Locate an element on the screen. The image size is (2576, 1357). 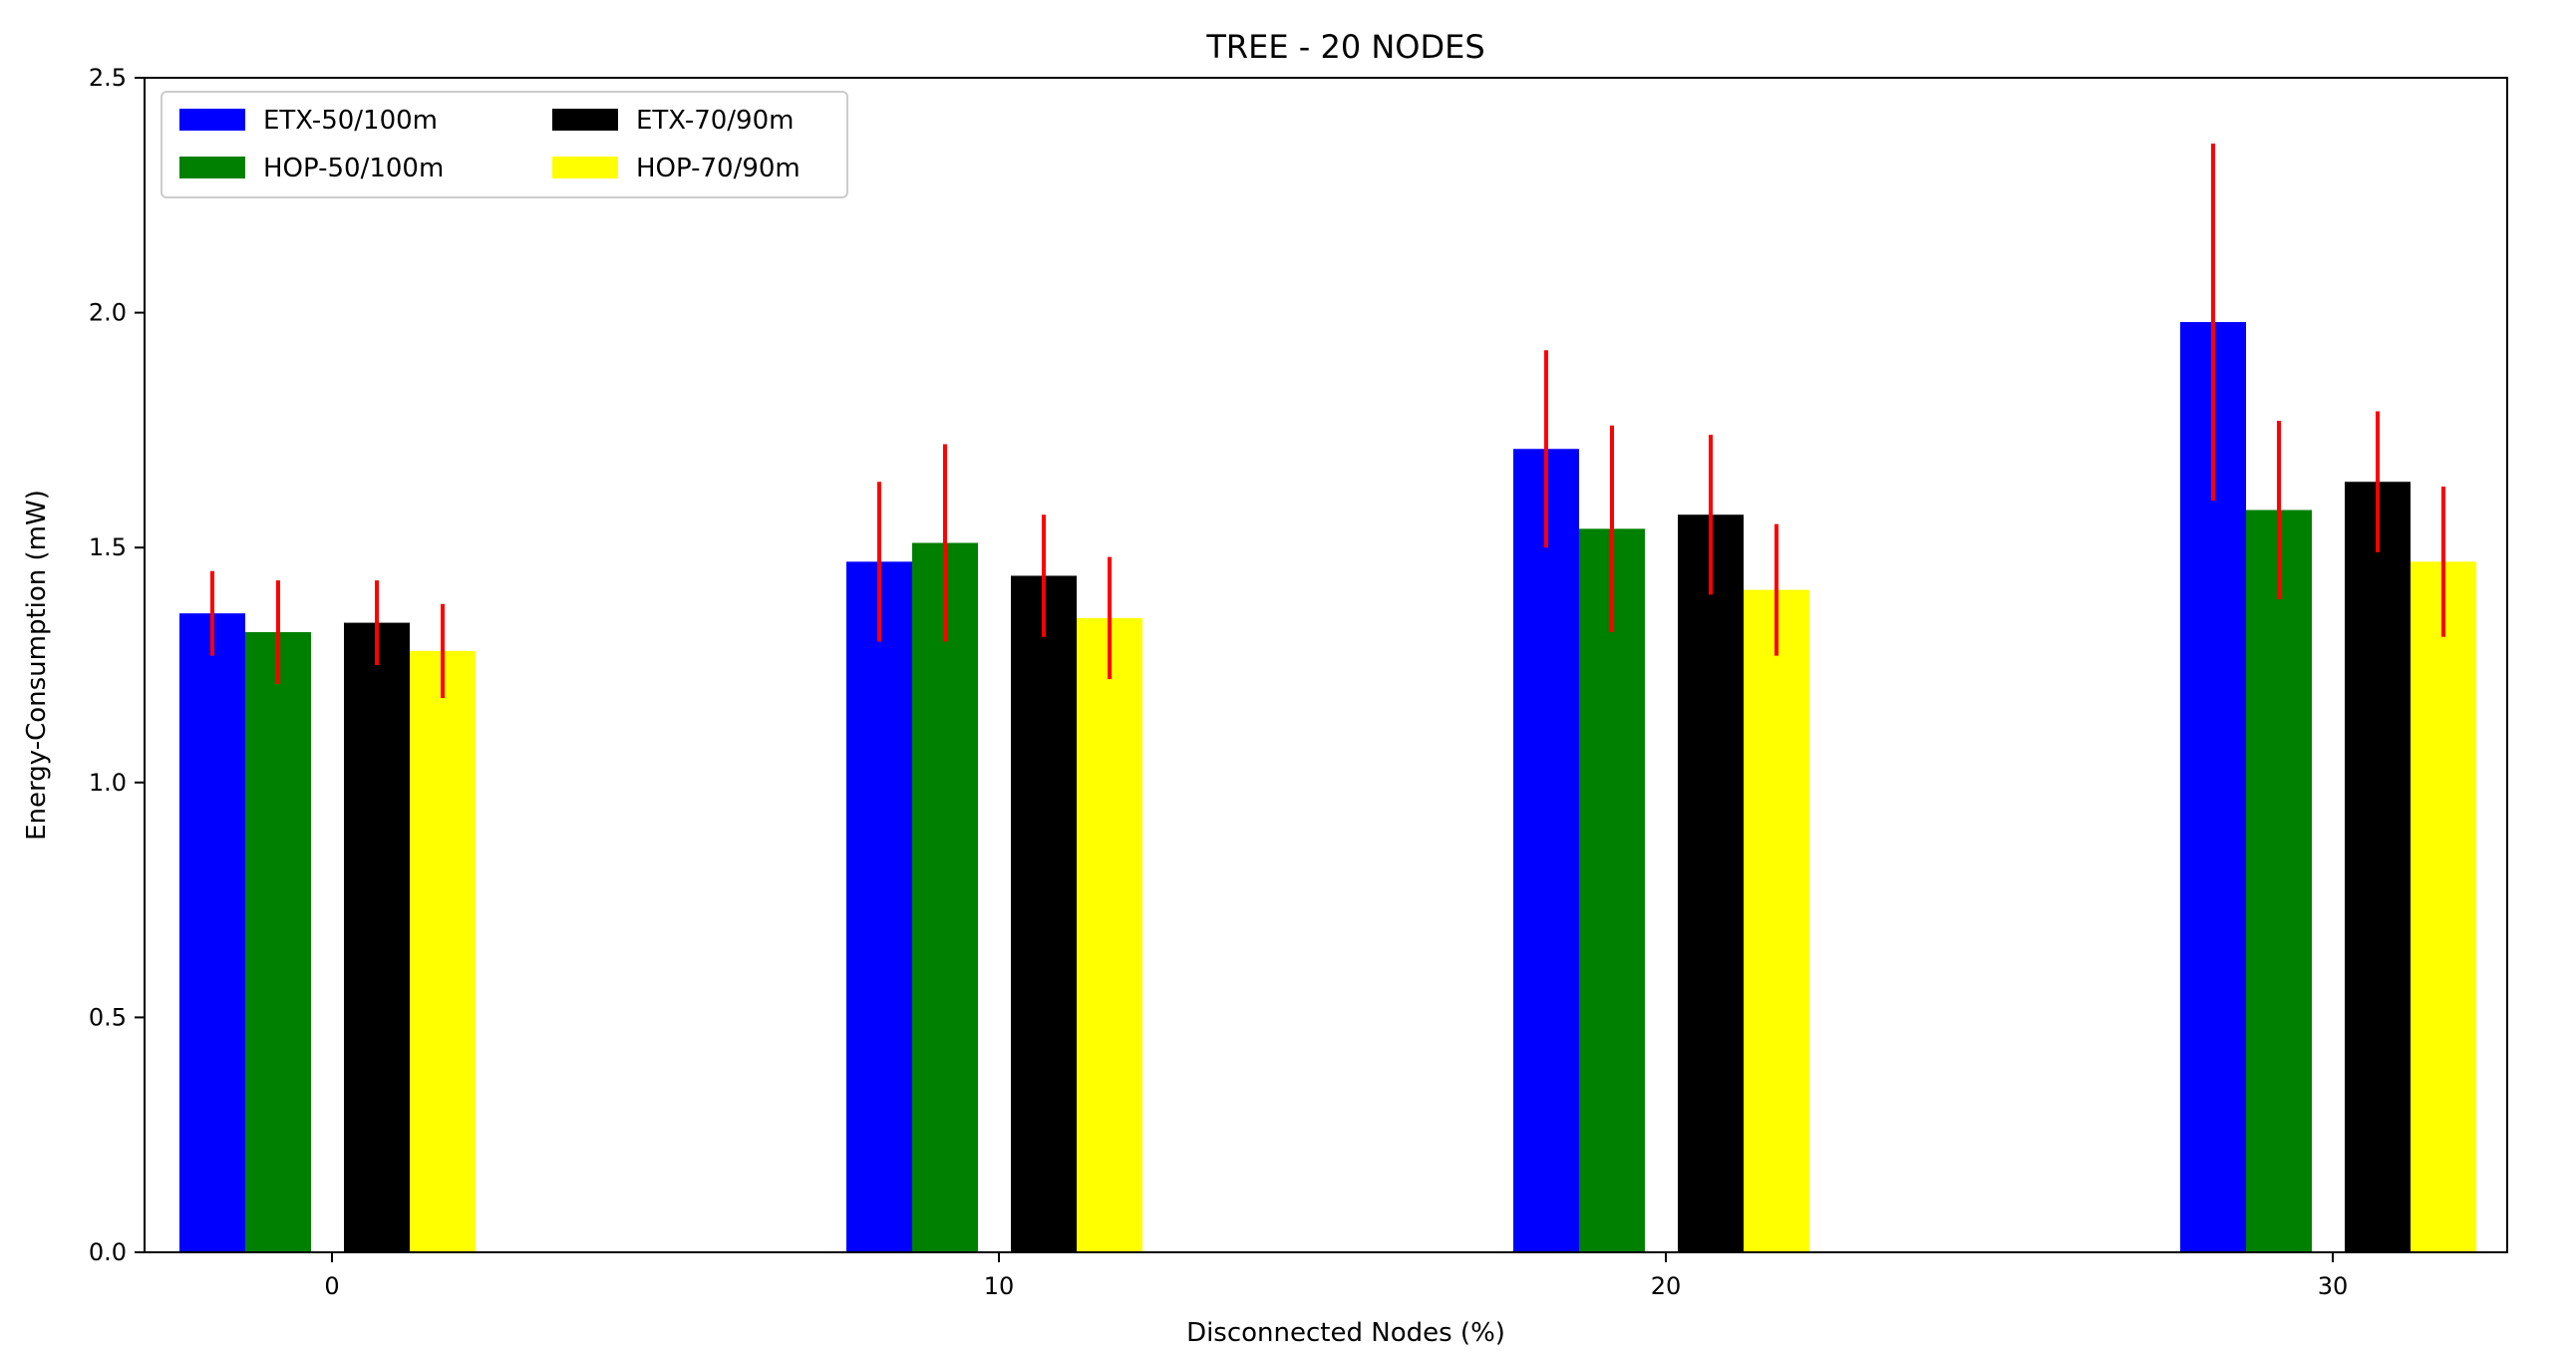
x-tick-label: 20 is located at coordinates (1666, 1286).